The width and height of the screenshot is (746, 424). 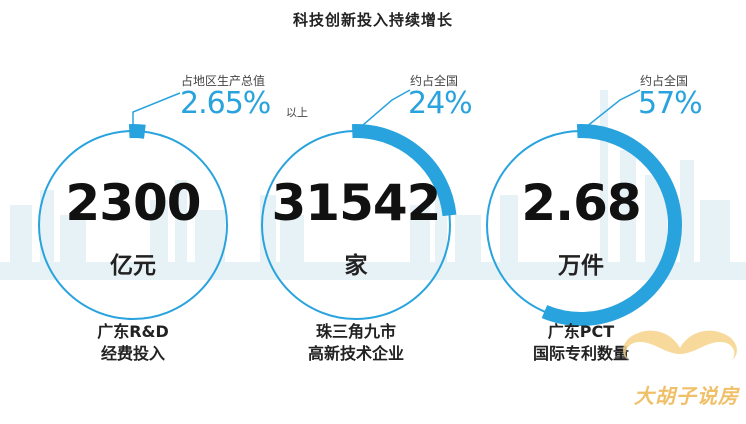 What do you see at coordinates (133, 203) in the screenshot?
I see `stat-value-1: 2300` at bounding box center [133, 203].